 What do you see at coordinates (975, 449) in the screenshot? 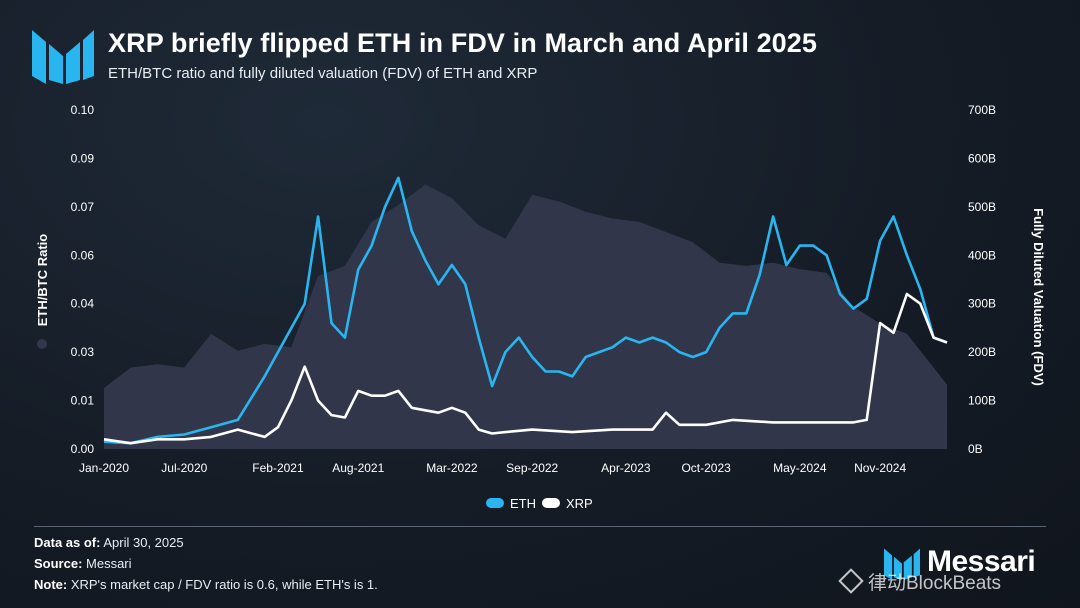
I see `right-tick-label: 0B` at bounding box center [975, 449].